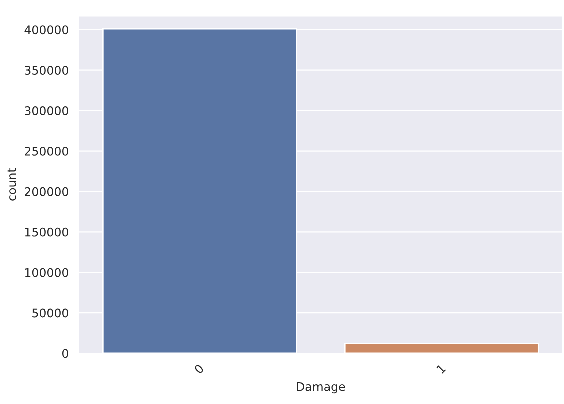 This screenshot has width=564, height=404. Describe the element at coordinates (46, 151) in the screenshot. I see `y-tick-label: 250000` at that location.